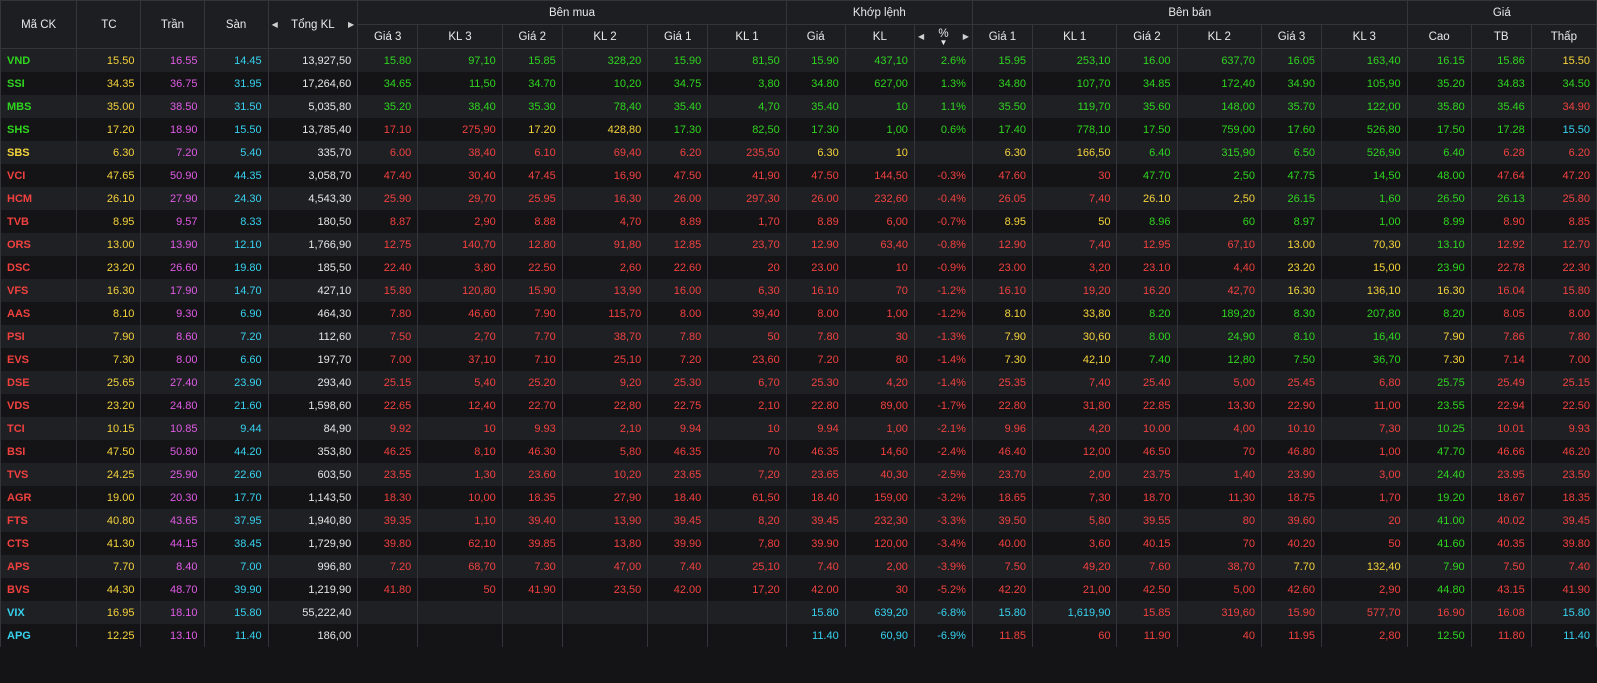  What do you see at coordinates (39, 106) in the screenshot?
I see `symbol-cell: MBS` at bounding box center [39, 106].